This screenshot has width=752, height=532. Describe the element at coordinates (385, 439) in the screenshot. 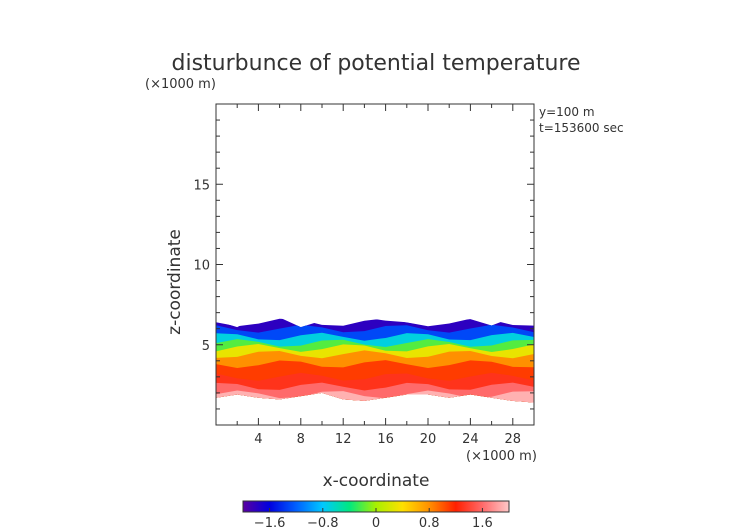

I see `x-tick-label: 16` at that location.